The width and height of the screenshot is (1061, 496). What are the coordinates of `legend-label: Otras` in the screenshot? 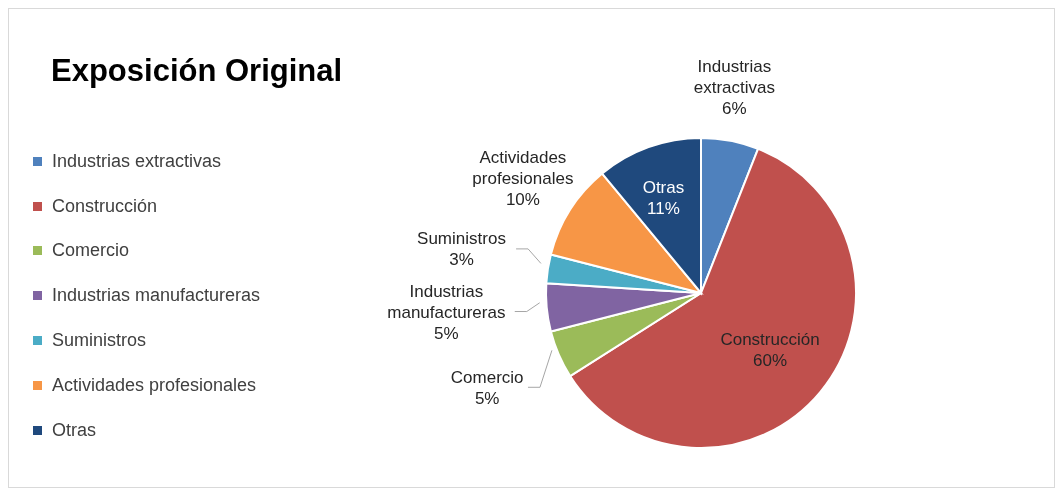 It's located at (74, 430).